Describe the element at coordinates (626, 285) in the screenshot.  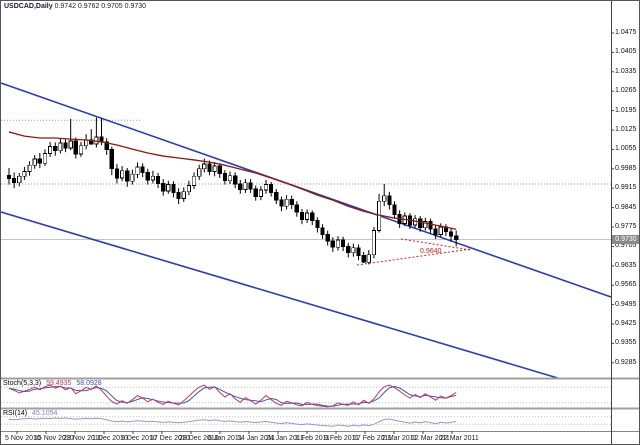
I see `price-axis-label: 0.9565` at that location.